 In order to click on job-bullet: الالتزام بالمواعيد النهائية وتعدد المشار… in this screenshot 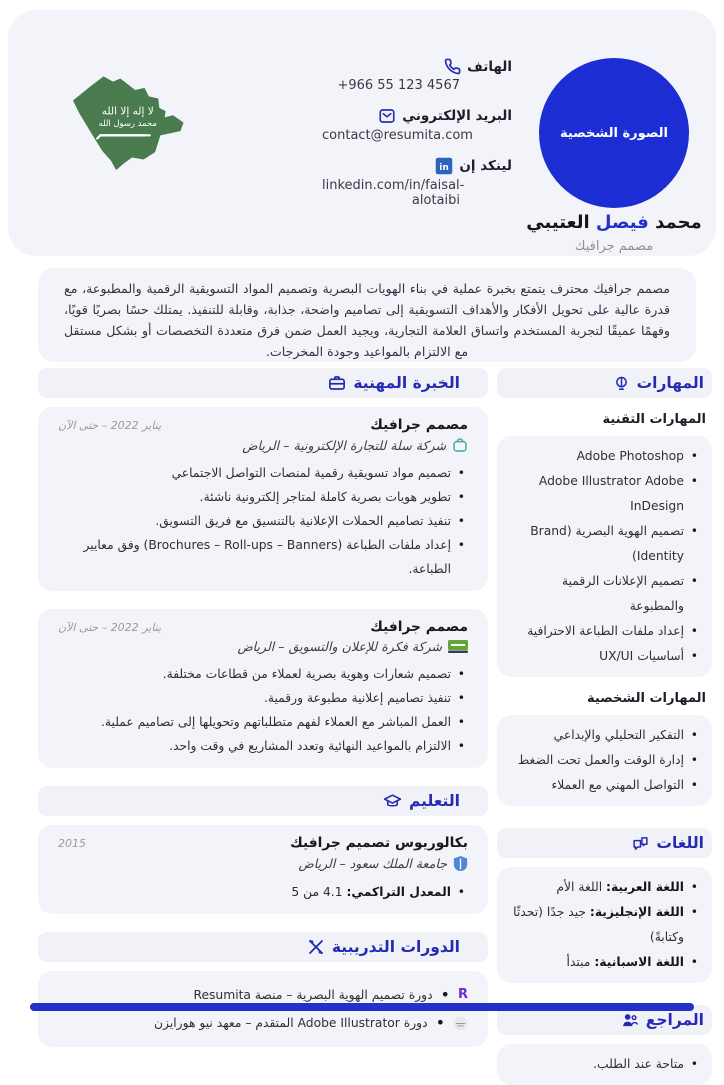, I will do `click(263, 746)`.